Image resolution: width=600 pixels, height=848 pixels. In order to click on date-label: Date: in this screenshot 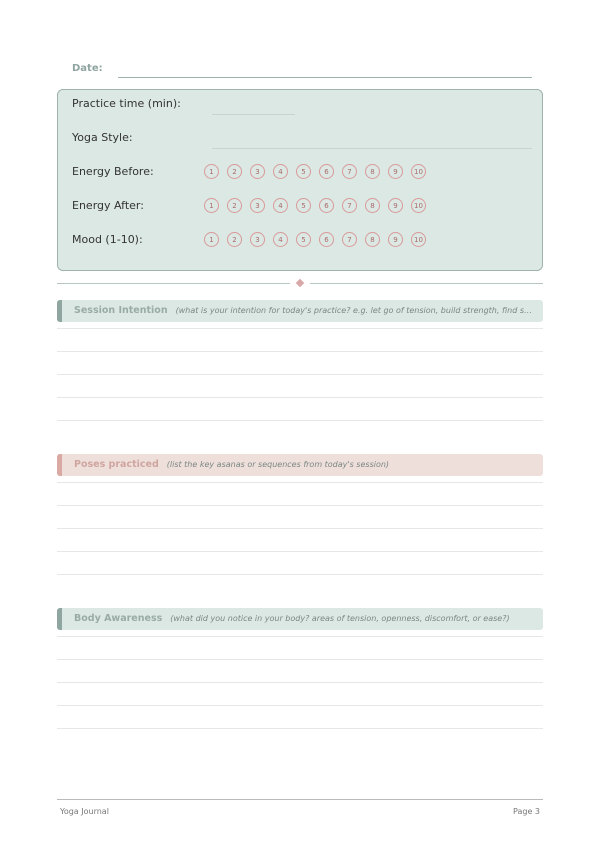, I will do `click(87, 68)`.